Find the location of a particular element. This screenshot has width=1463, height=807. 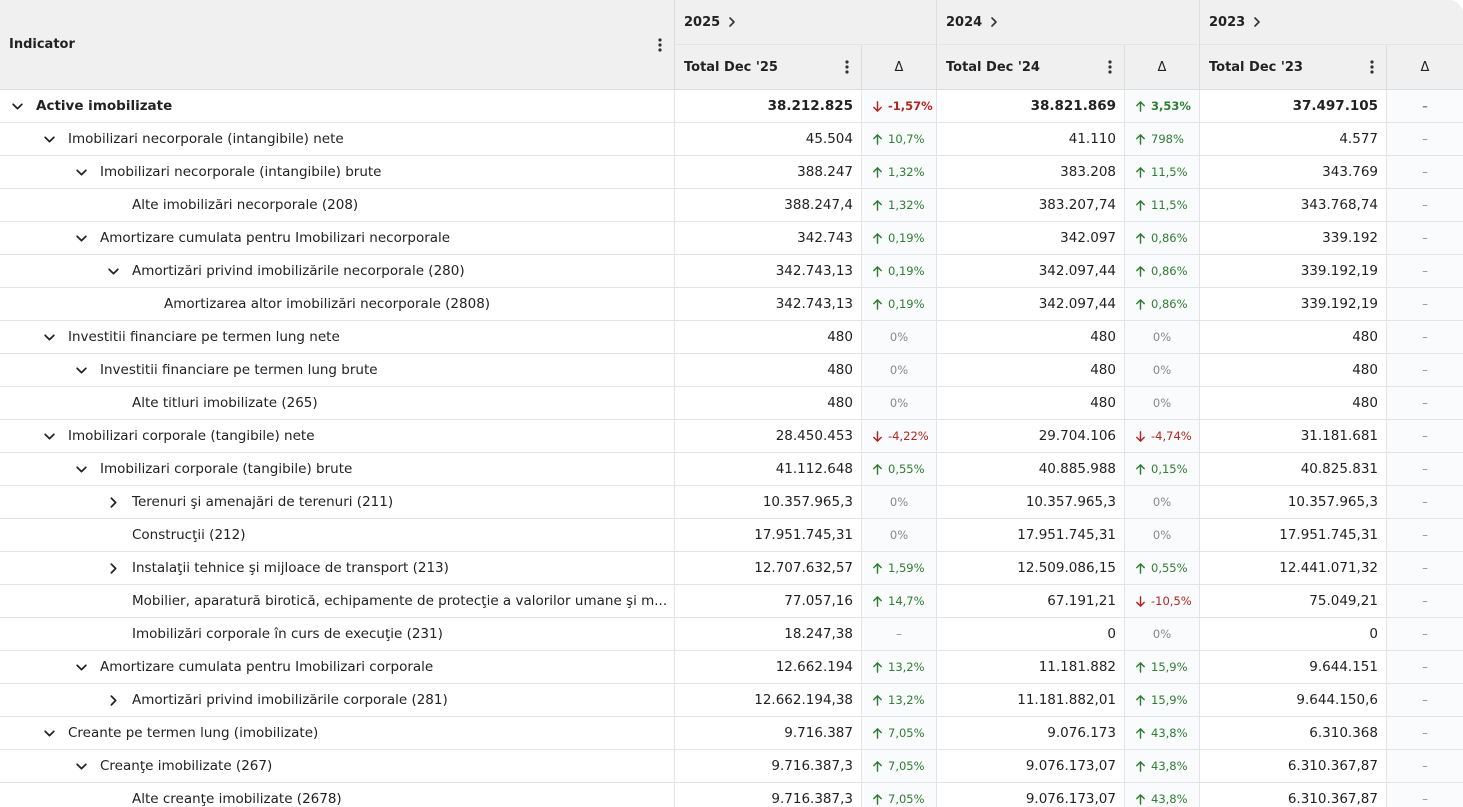

delta-cell: 1,59% is located at coordinates (898, 568).